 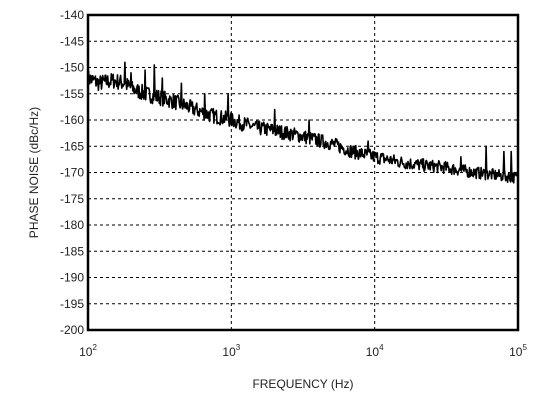 I want to click on y-tick-label: -185, so click(x=72, y=251).